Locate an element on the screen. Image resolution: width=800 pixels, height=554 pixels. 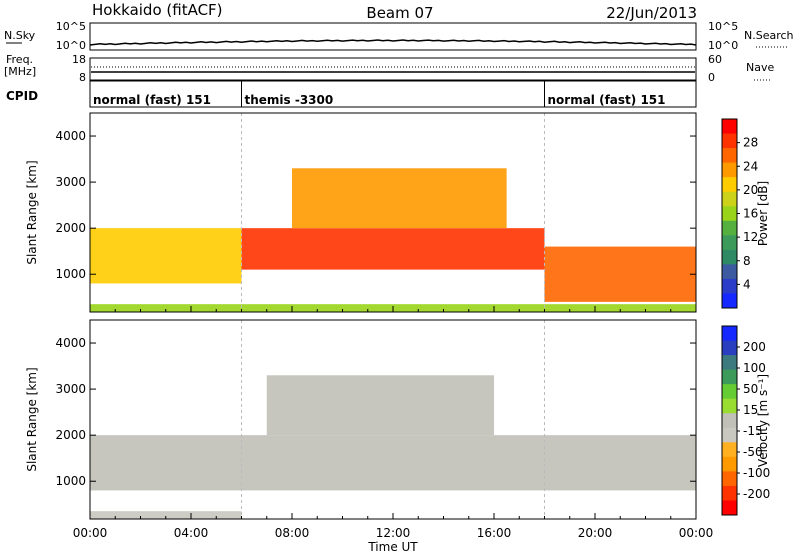
noise-right-tick-top: 10^5 is located at coordinates (723, 26).